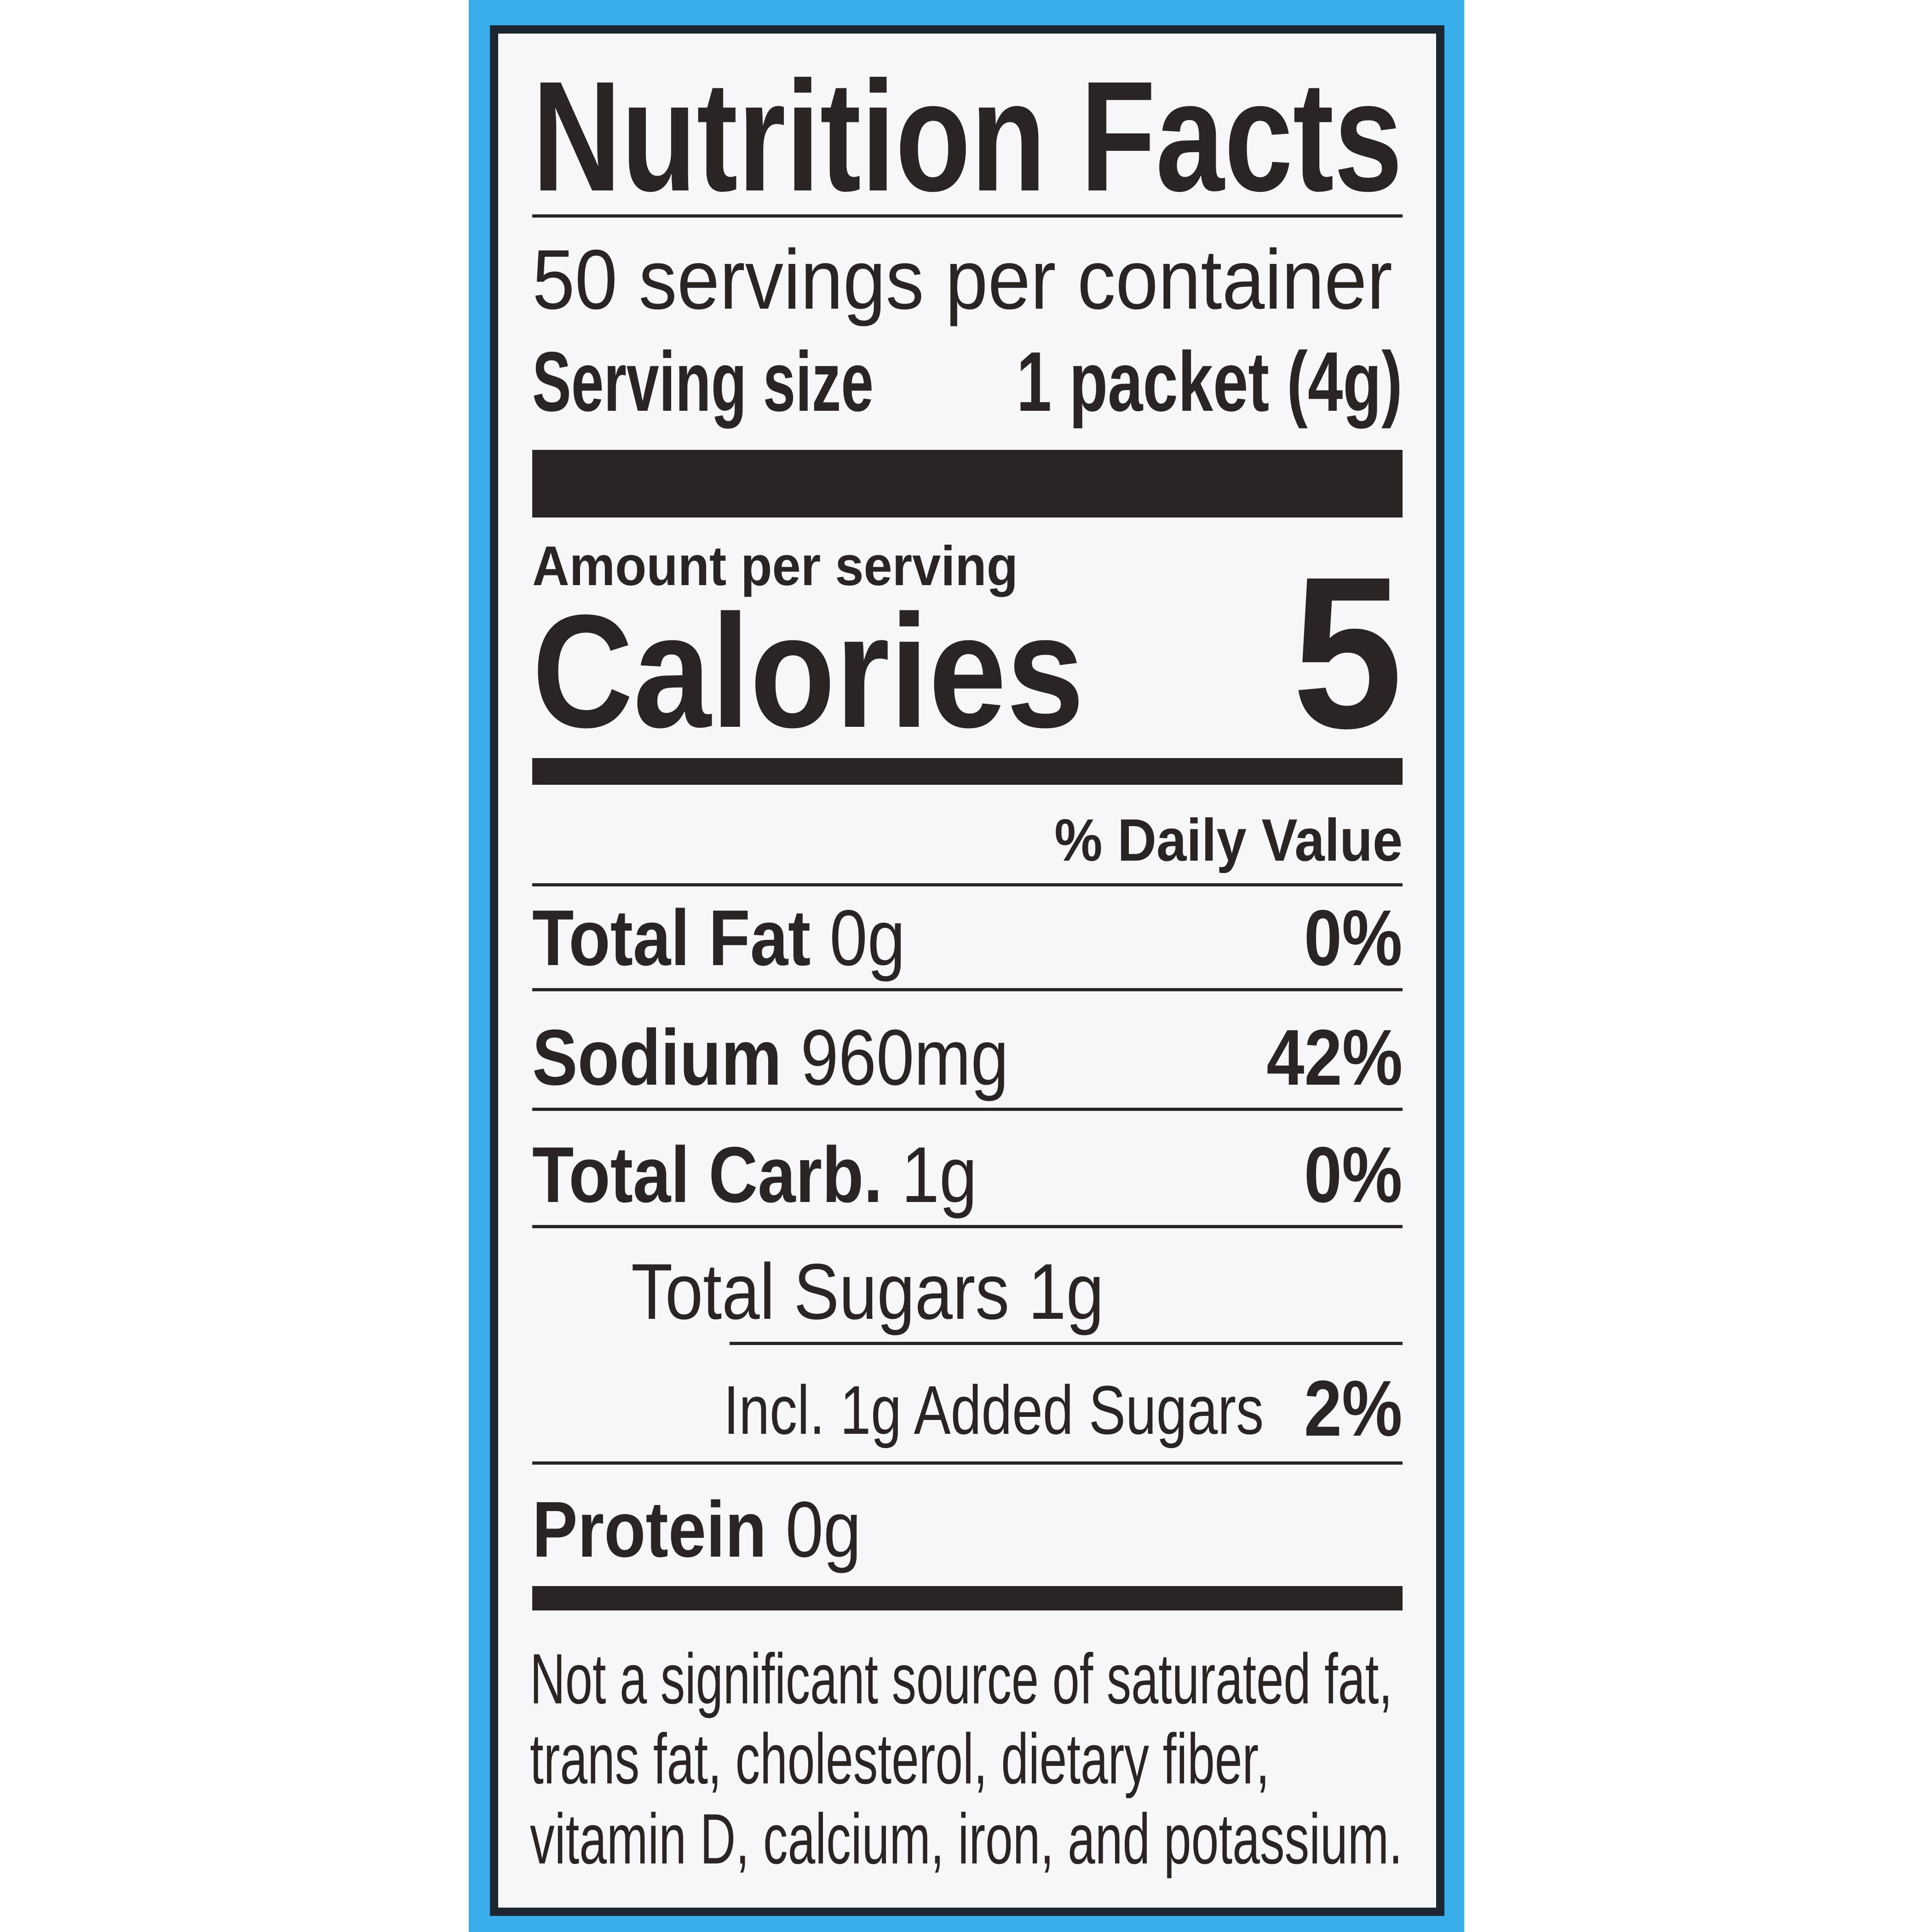  Describe the element at coordinates (966, 1839) in the screenshot. I see `footnote-line: vitamin D, calcium, iron, and potassium.` at that location.